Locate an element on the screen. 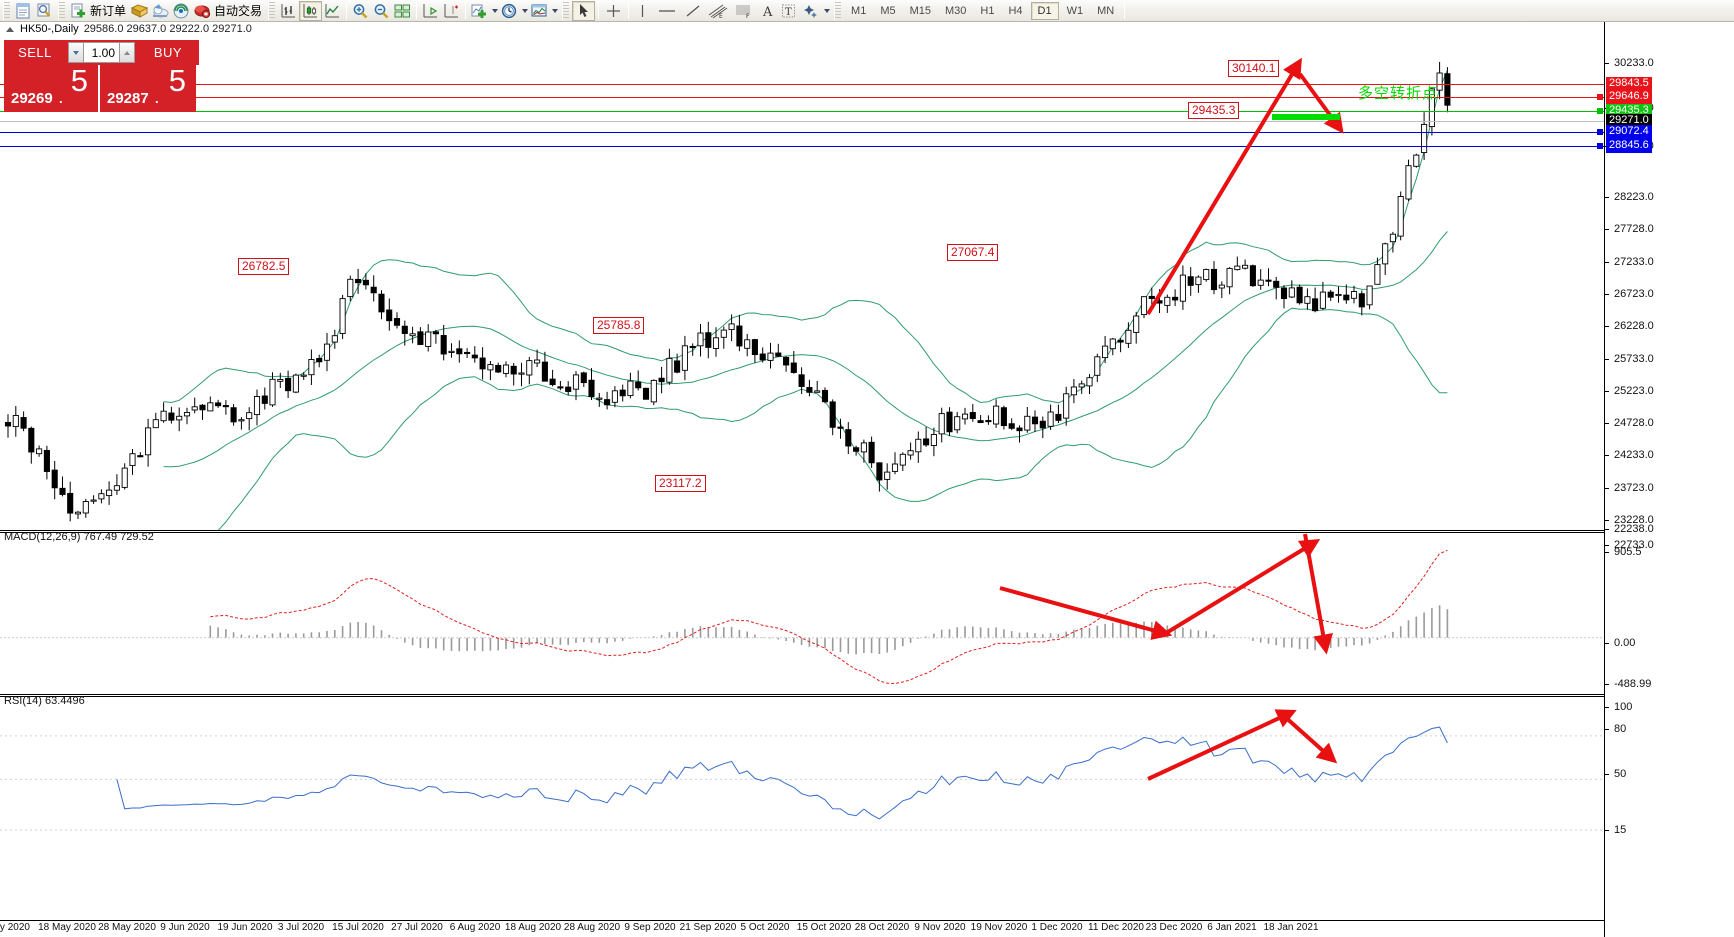 The width and height of the screenshot is (1734, 937). price-tick: 22733.0 is located at coordinates (1629, 545).